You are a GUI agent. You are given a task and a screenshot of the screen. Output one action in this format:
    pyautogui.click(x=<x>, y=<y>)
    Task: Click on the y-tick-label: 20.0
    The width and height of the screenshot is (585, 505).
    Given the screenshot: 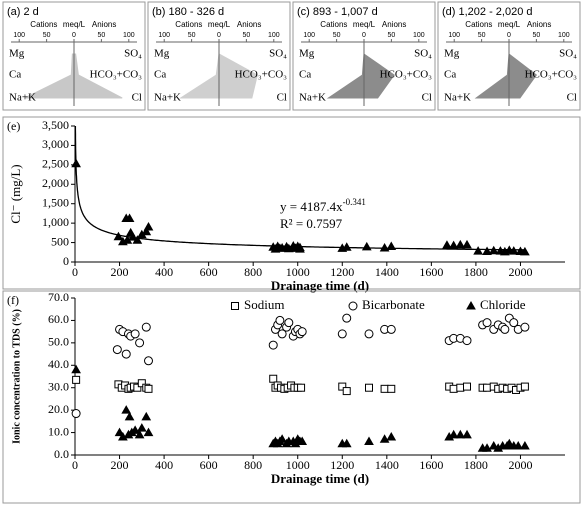 What is the action you would take?
    pyautogui.click(x=58, y=409)
    